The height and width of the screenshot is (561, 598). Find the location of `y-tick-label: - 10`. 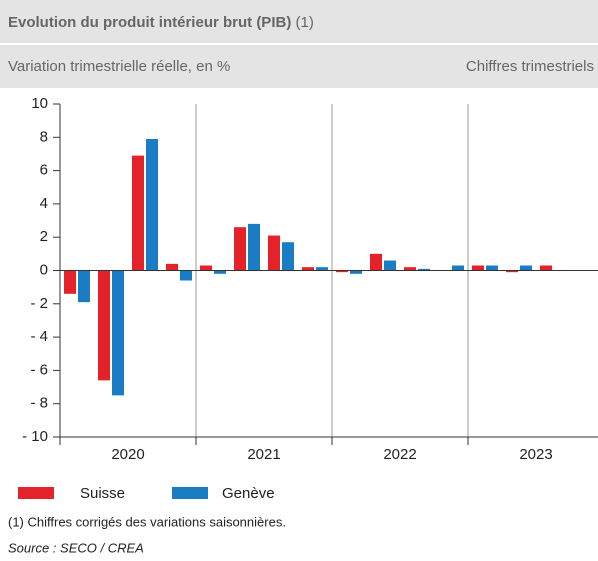

y-tick-label: - 10 is located at coordinates (35, 436).